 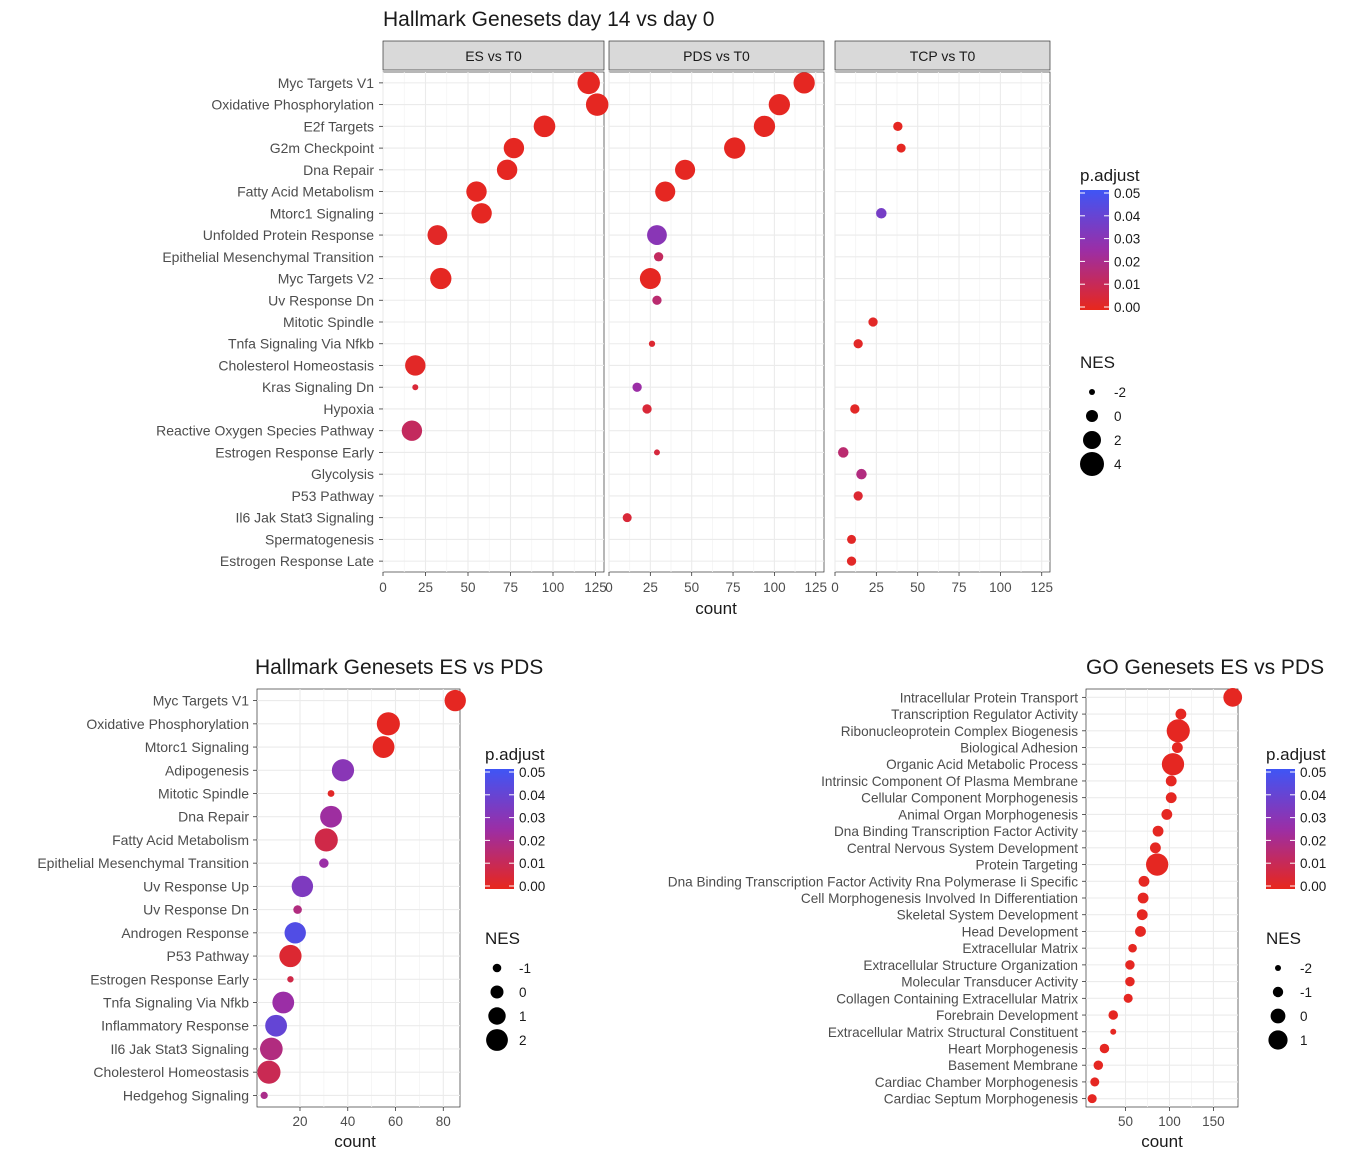 I want to click on legend-colorbar, so click(x=1280, y=829).